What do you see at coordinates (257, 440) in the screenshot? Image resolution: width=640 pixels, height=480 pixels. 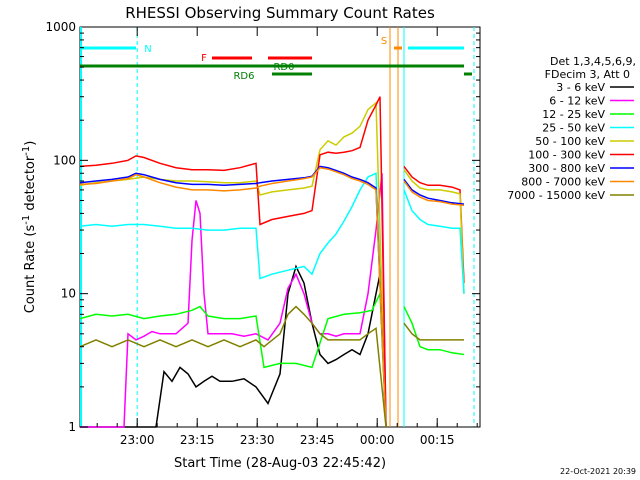 I see `x-tick-label: 23:30` at bounding box center [257, 440].